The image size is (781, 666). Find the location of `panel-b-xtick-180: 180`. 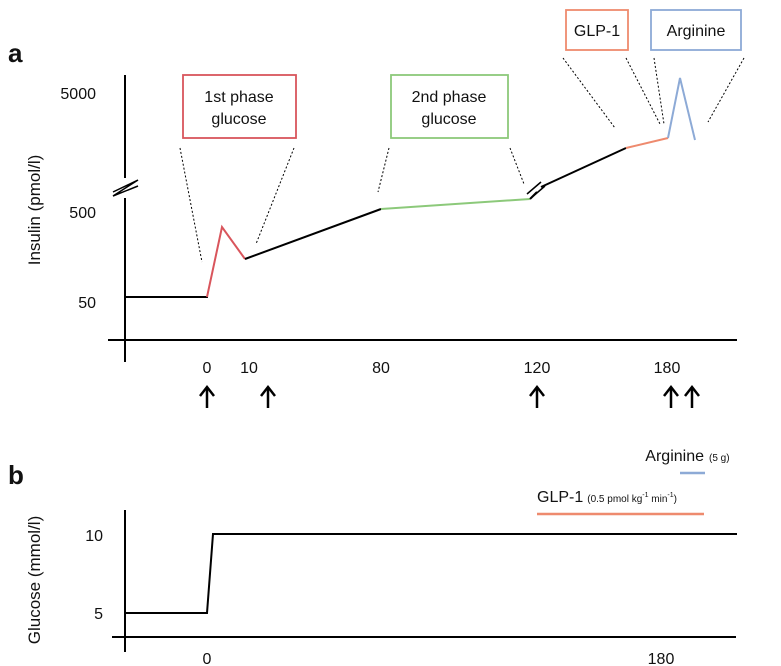

panel-b-xtick-180: 180 is located at coordinates (661, 658).